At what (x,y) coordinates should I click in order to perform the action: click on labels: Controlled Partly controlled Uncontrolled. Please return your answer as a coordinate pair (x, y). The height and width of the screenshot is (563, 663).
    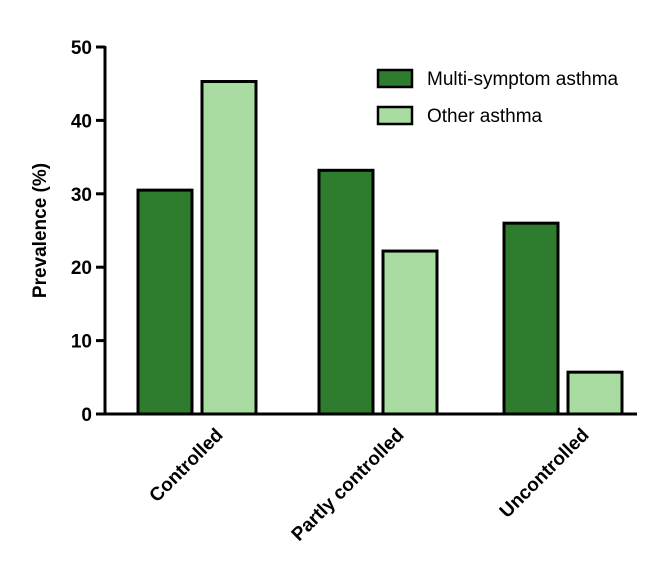
    Looking at the image, I should click on (370, 485).